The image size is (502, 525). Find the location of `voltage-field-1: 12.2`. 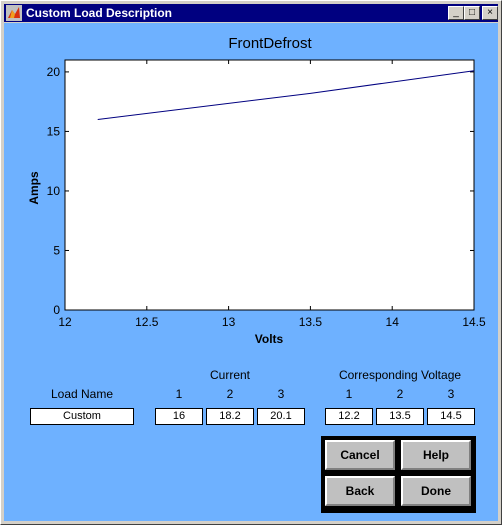

voltage-field-1: 12.2 is located at coordinates (349, 416).